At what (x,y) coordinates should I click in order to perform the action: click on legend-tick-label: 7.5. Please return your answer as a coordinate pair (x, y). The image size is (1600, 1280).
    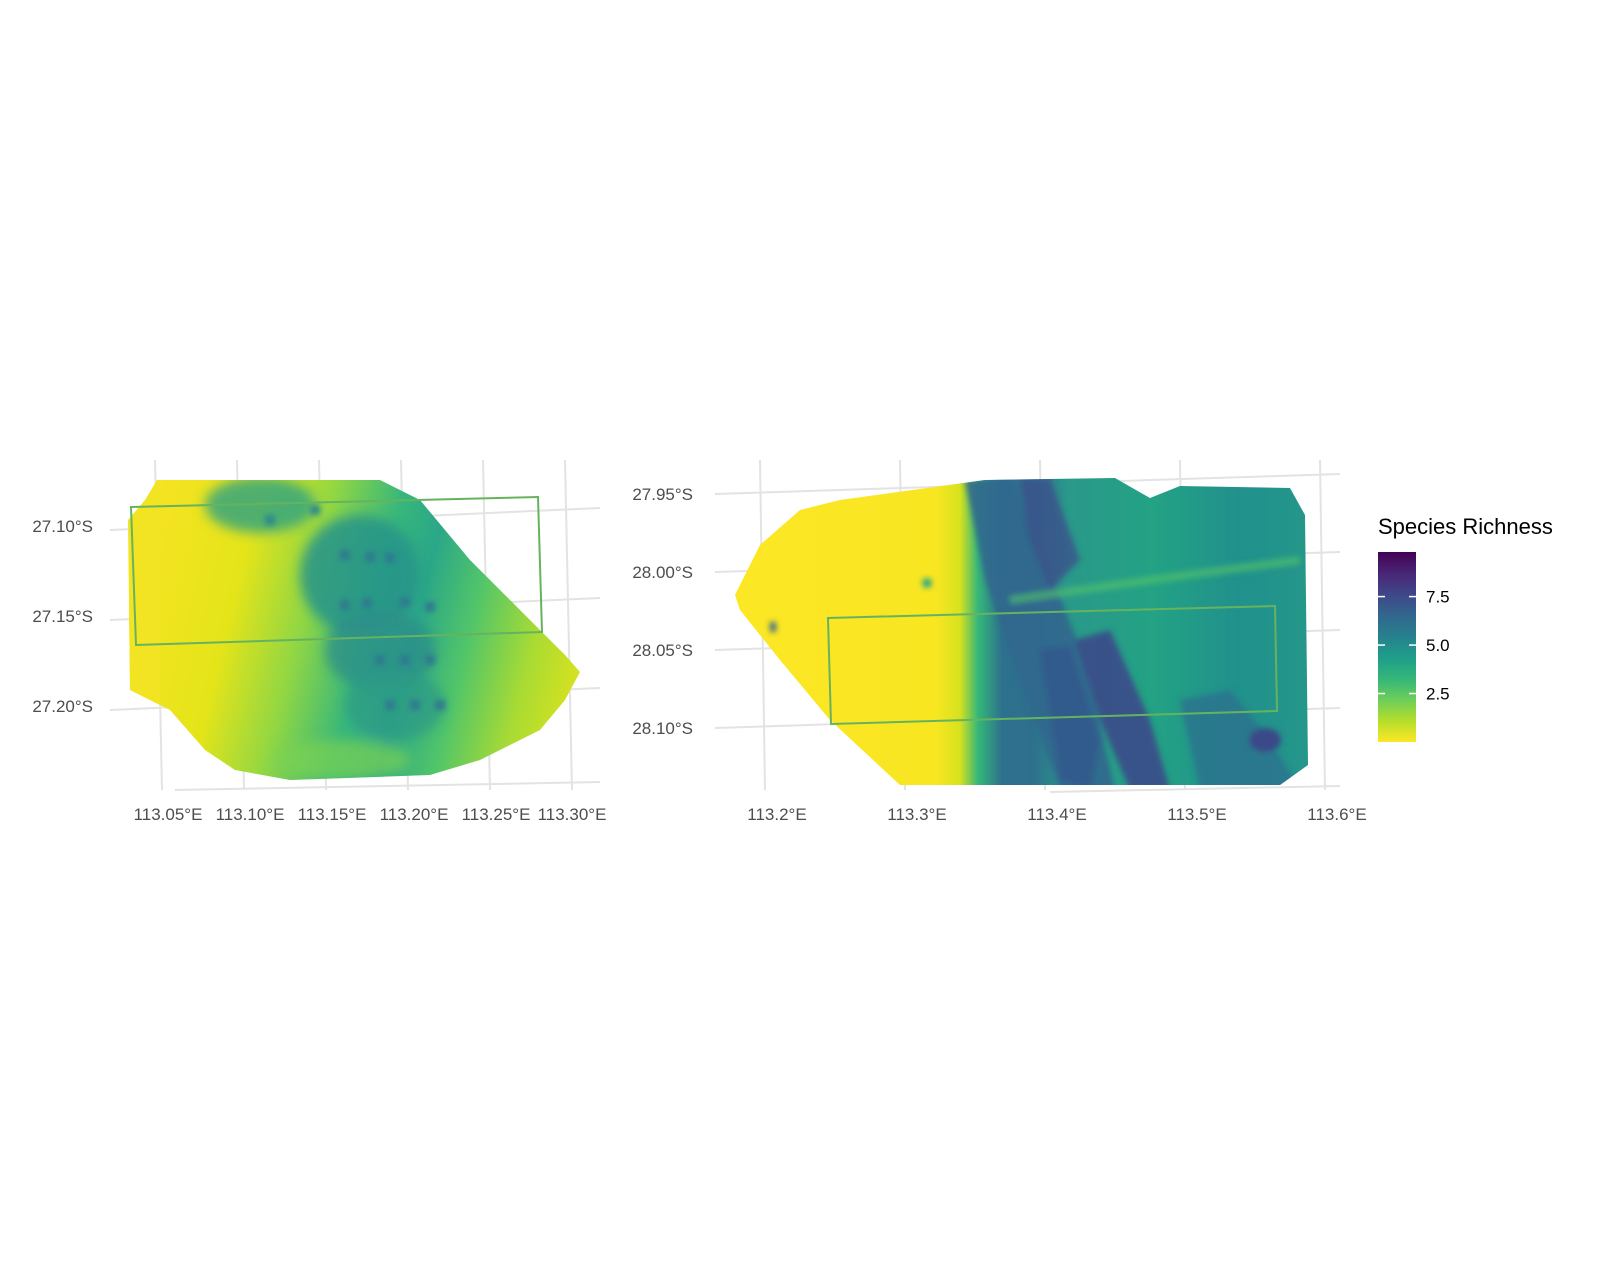
    Looking at the image, I should click on (1438, 597).